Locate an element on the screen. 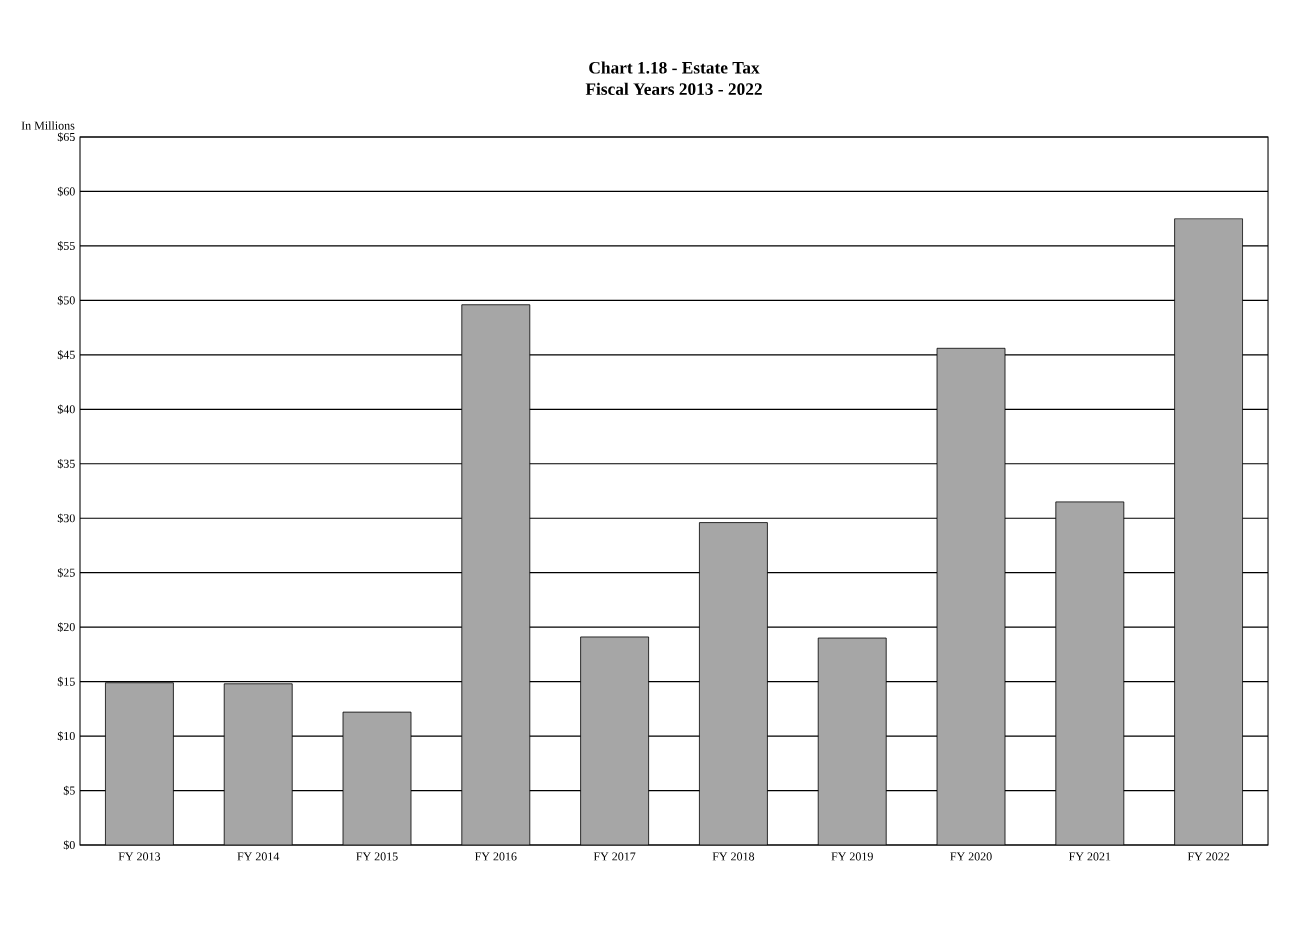 This screenshot has width=1306, height=939. y-tick-label: $15 is located at coordinates (66, 681).